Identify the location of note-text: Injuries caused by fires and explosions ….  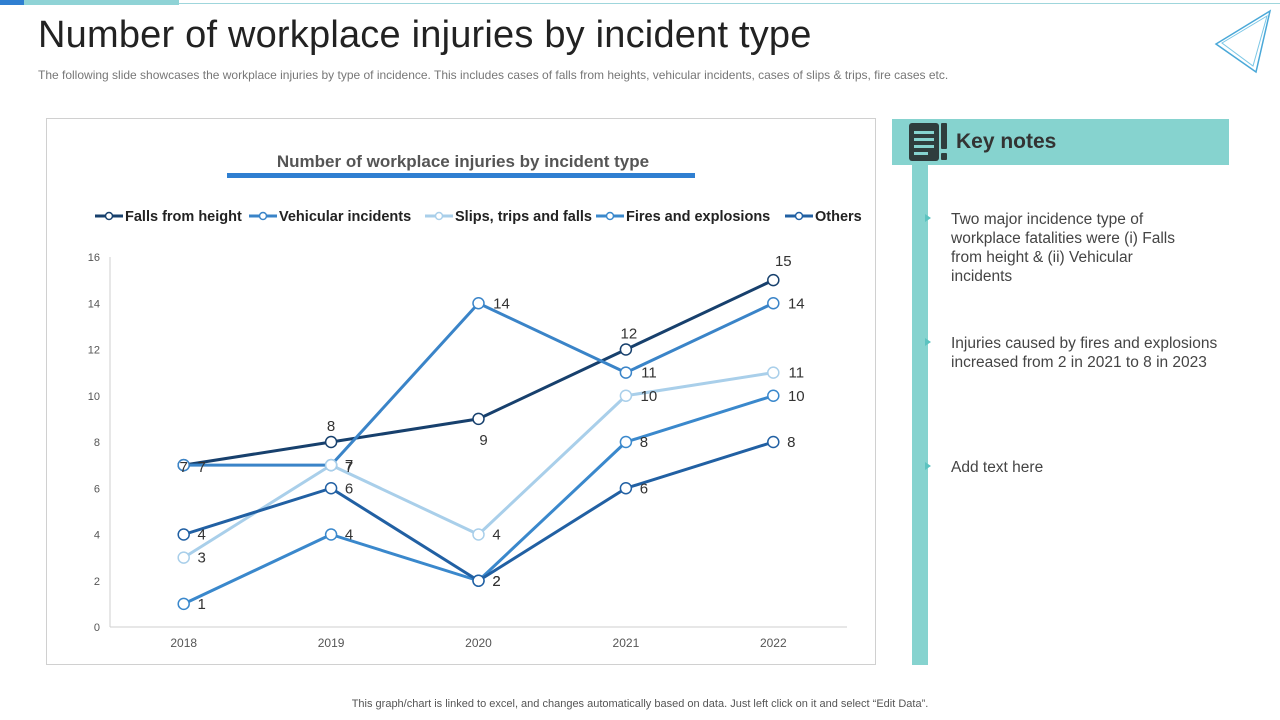
(1084, 353).